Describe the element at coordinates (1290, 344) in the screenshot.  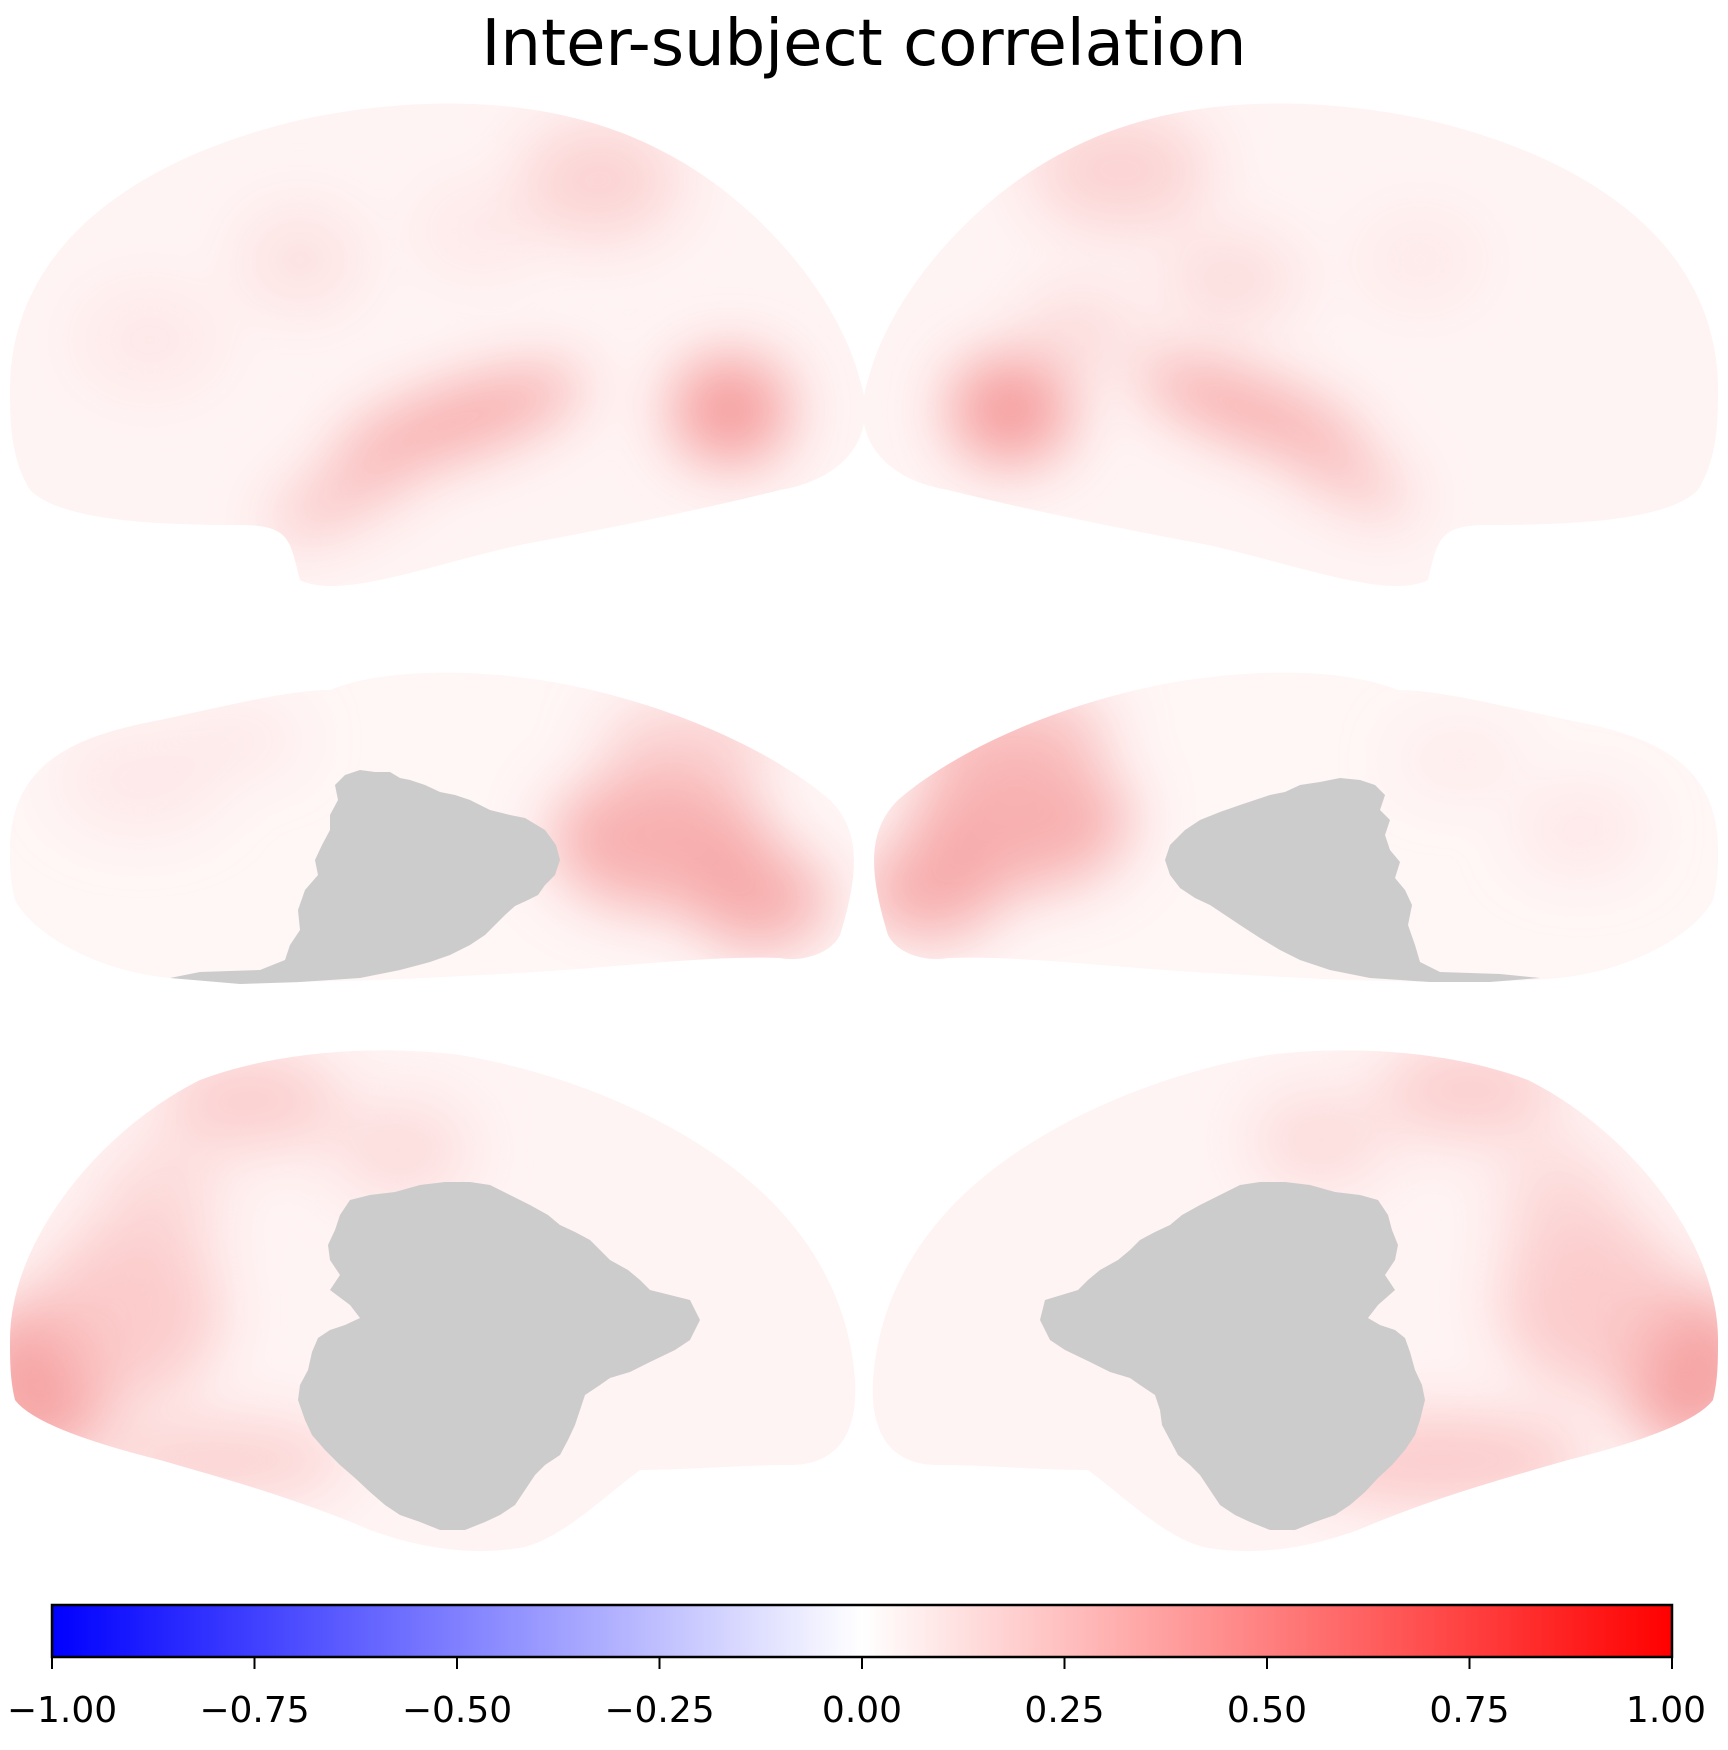
I see `panel-right-lateral` at that location.